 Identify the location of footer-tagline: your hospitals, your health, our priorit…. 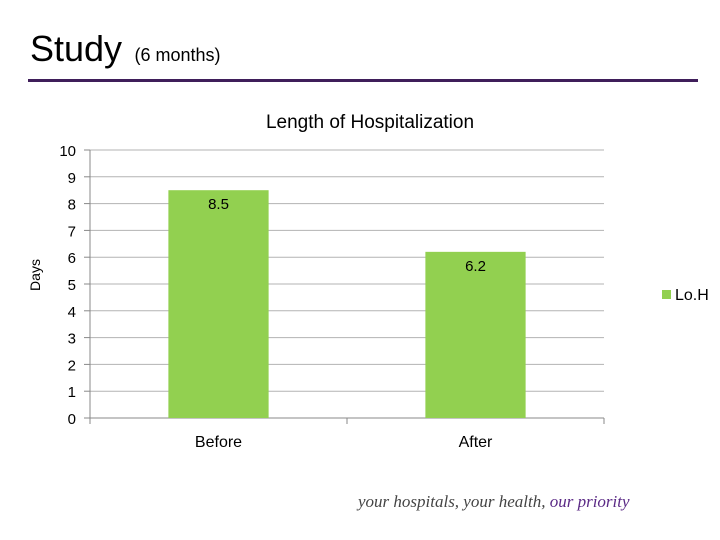
(523, 502).